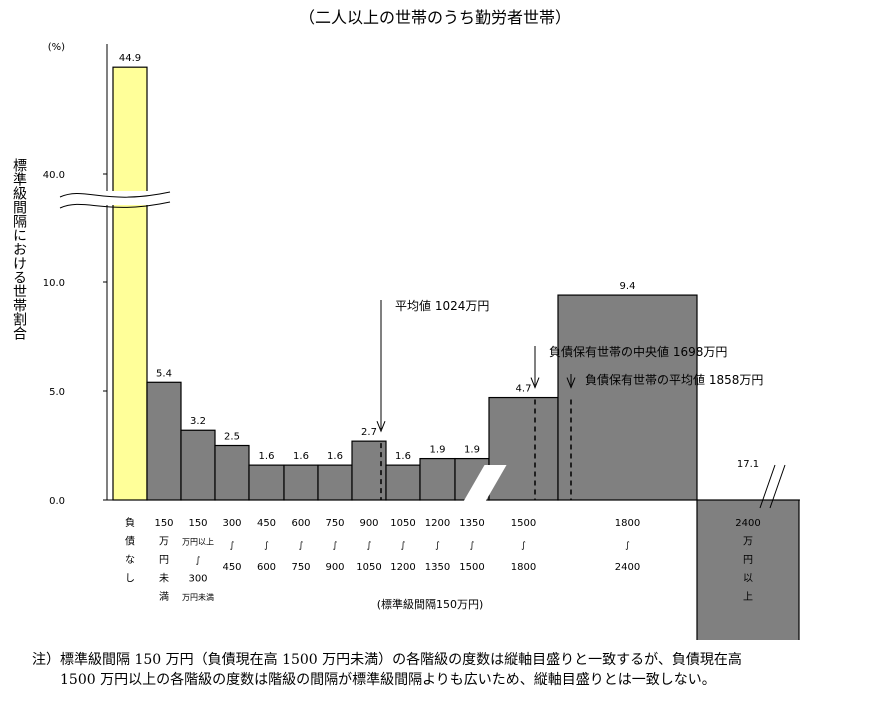  Describe the element at coordinates (232, 437) in the screenshot. I see `bar-value-label: 2.5` at that location.